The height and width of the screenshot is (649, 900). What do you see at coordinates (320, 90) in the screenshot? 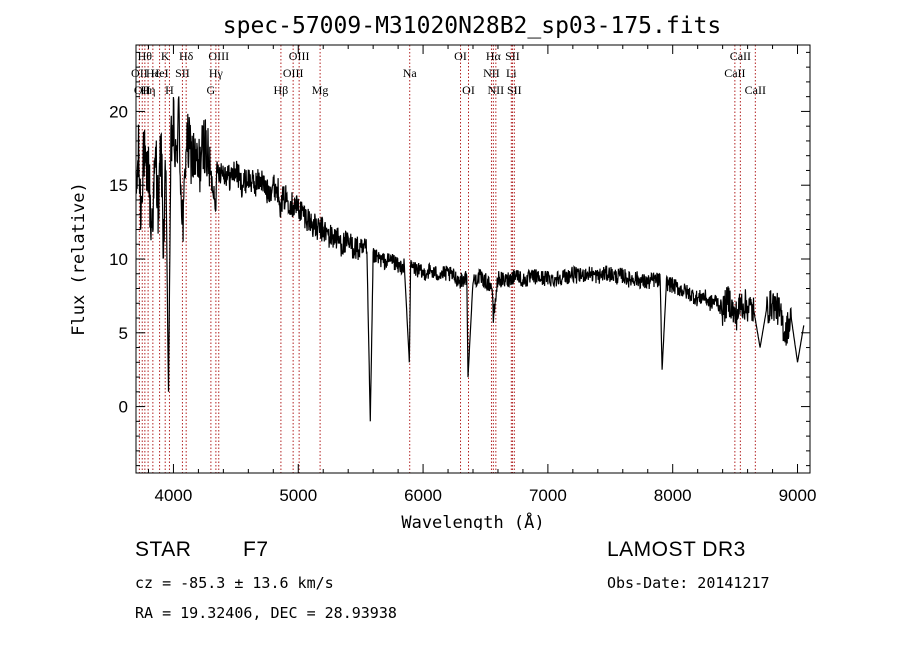
I see `line-label-mg: Mg` at bounding box center [320, 90].